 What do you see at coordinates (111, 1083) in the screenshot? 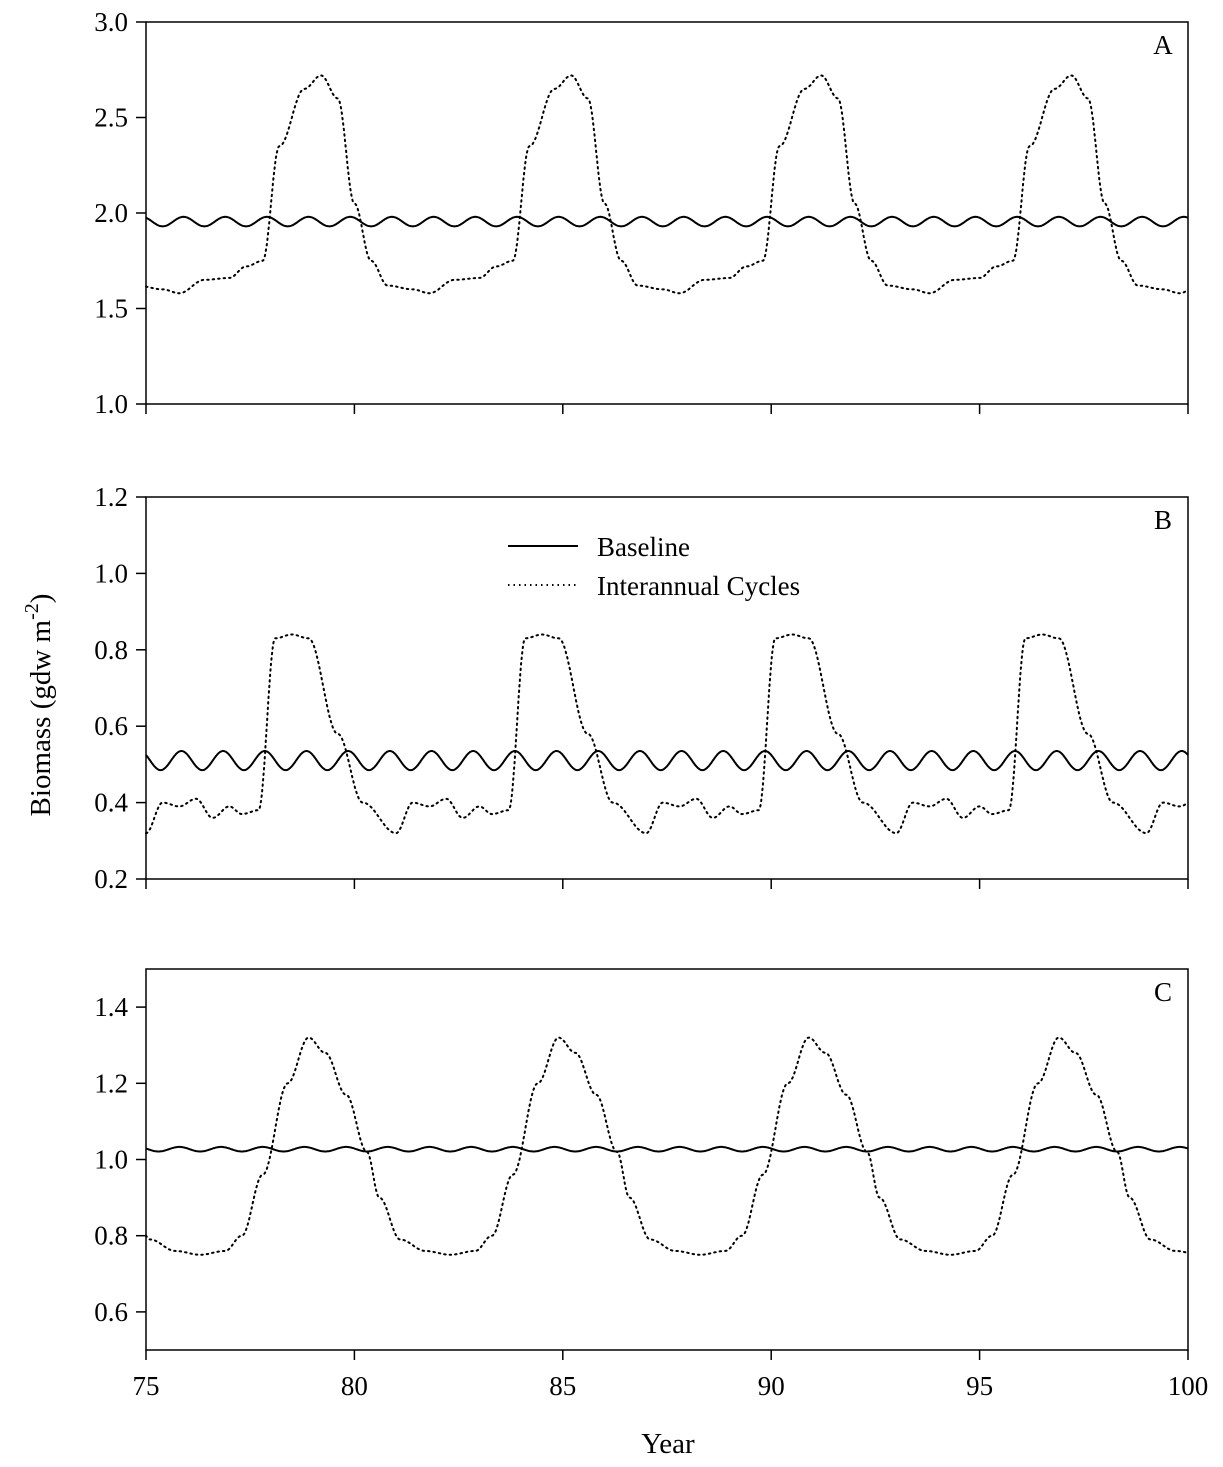
I see `panel-c-y-tick-label: 1.2` at bounding box center [111, 1083].